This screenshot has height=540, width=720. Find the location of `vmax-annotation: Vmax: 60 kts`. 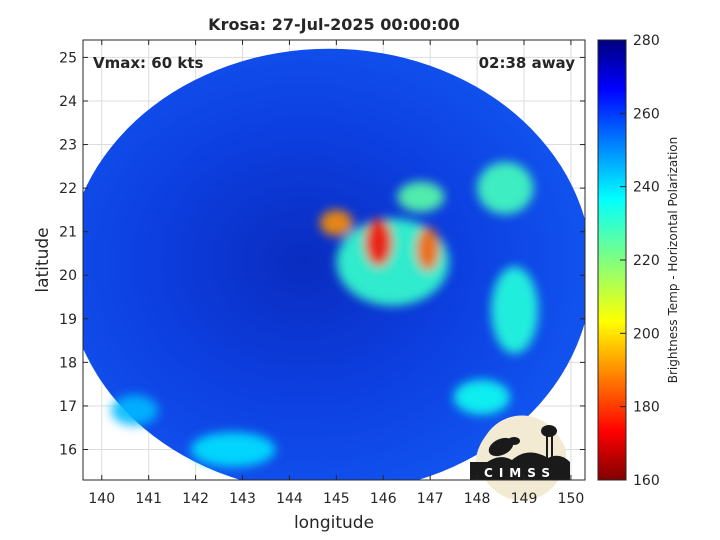

vmax-annotation: Vmax: 60 kts is located at coordinates (148, 63).